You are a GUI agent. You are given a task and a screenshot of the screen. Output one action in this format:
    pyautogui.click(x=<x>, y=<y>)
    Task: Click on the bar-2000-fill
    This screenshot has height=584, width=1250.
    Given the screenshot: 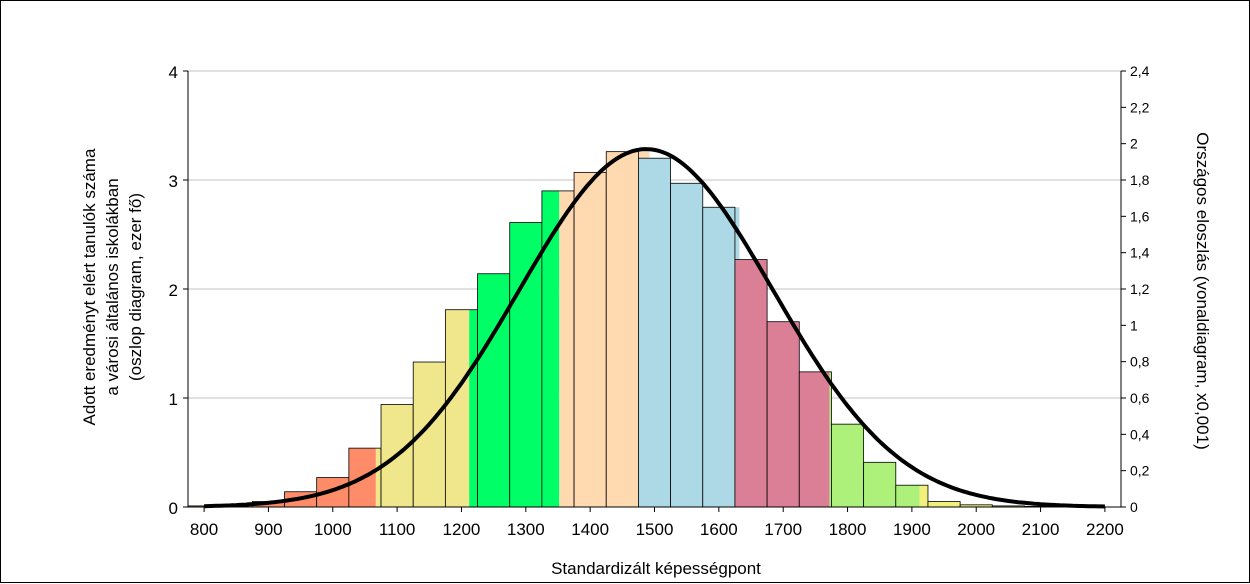 What is the action you would take?
    pyautogui.click(x=976, y=505)
    